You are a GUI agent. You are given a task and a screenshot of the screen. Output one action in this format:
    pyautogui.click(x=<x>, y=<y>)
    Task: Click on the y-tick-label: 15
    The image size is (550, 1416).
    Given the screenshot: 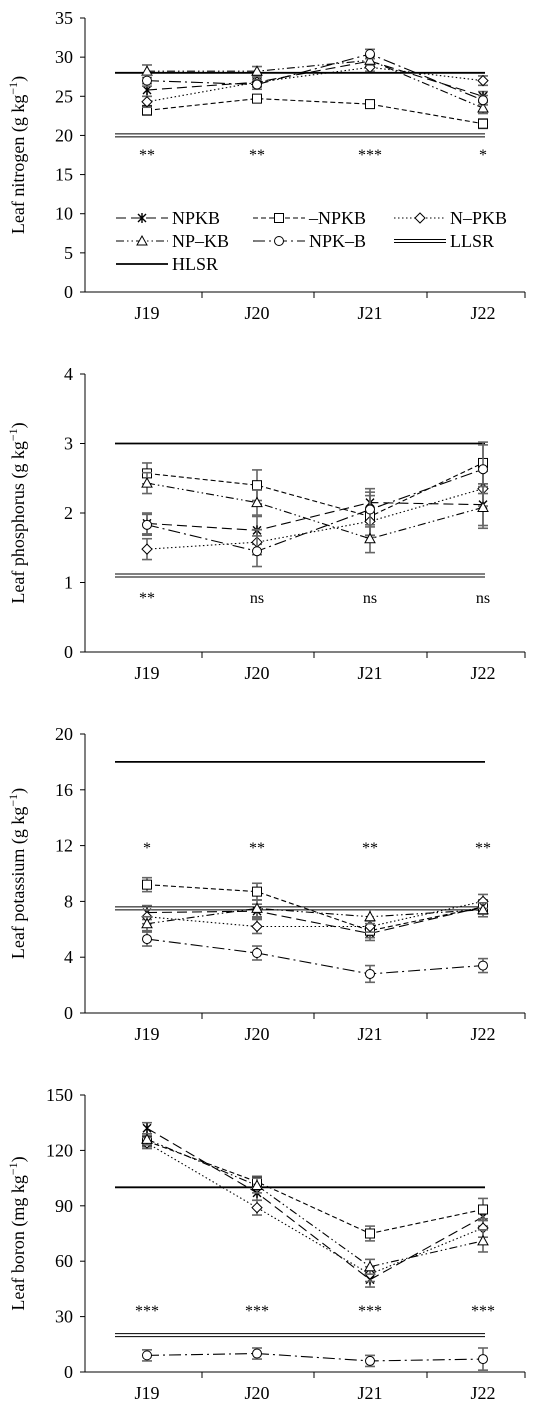 What is the action you would take?
    pyautogui.click(x=64, y=175)
    